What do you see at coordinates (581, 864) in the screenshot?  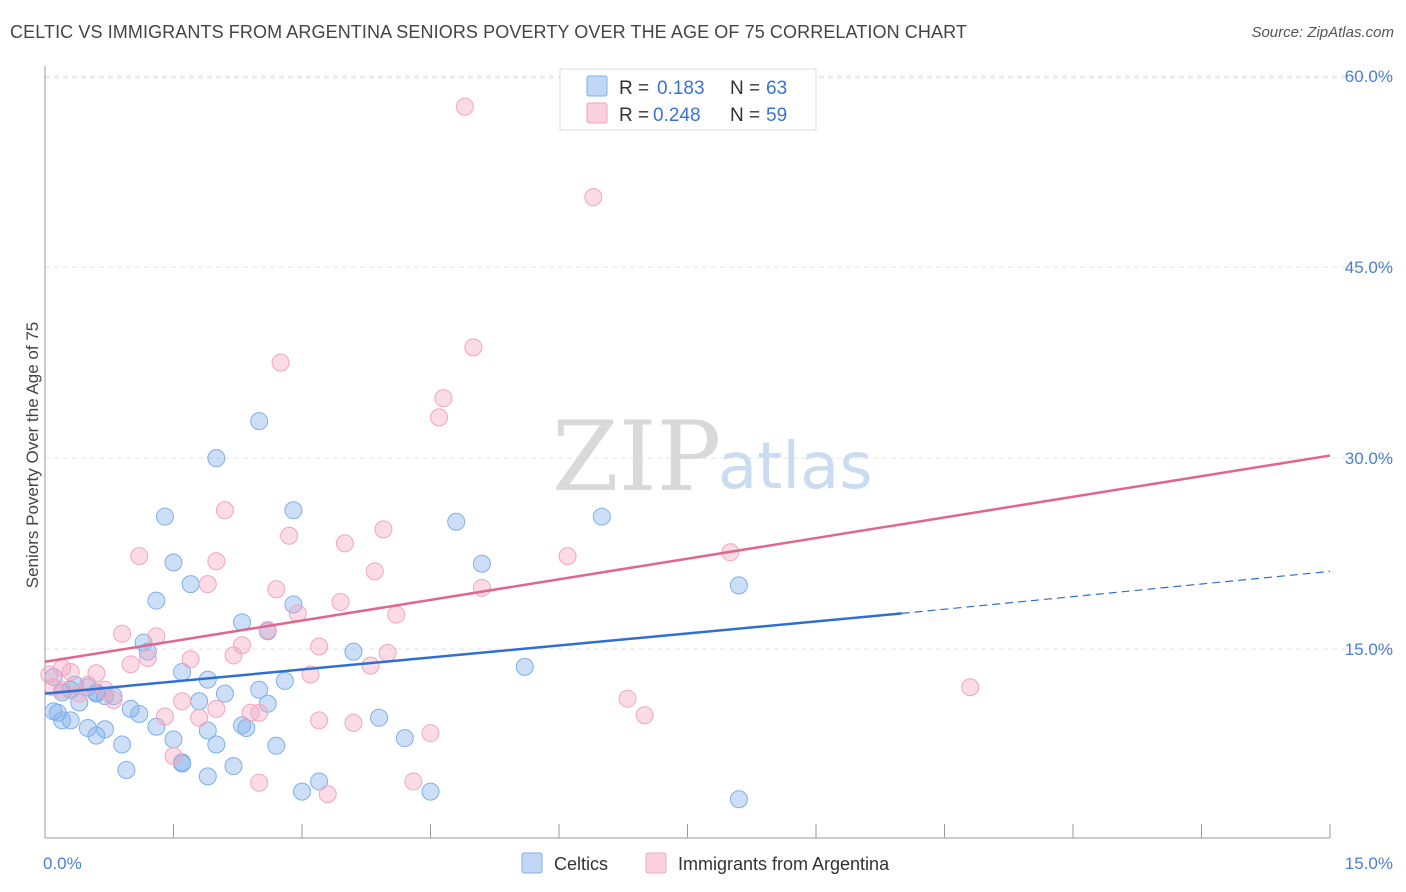 I see `bottom-legend-celtics: Celtics` at bounding box center [581, 864].